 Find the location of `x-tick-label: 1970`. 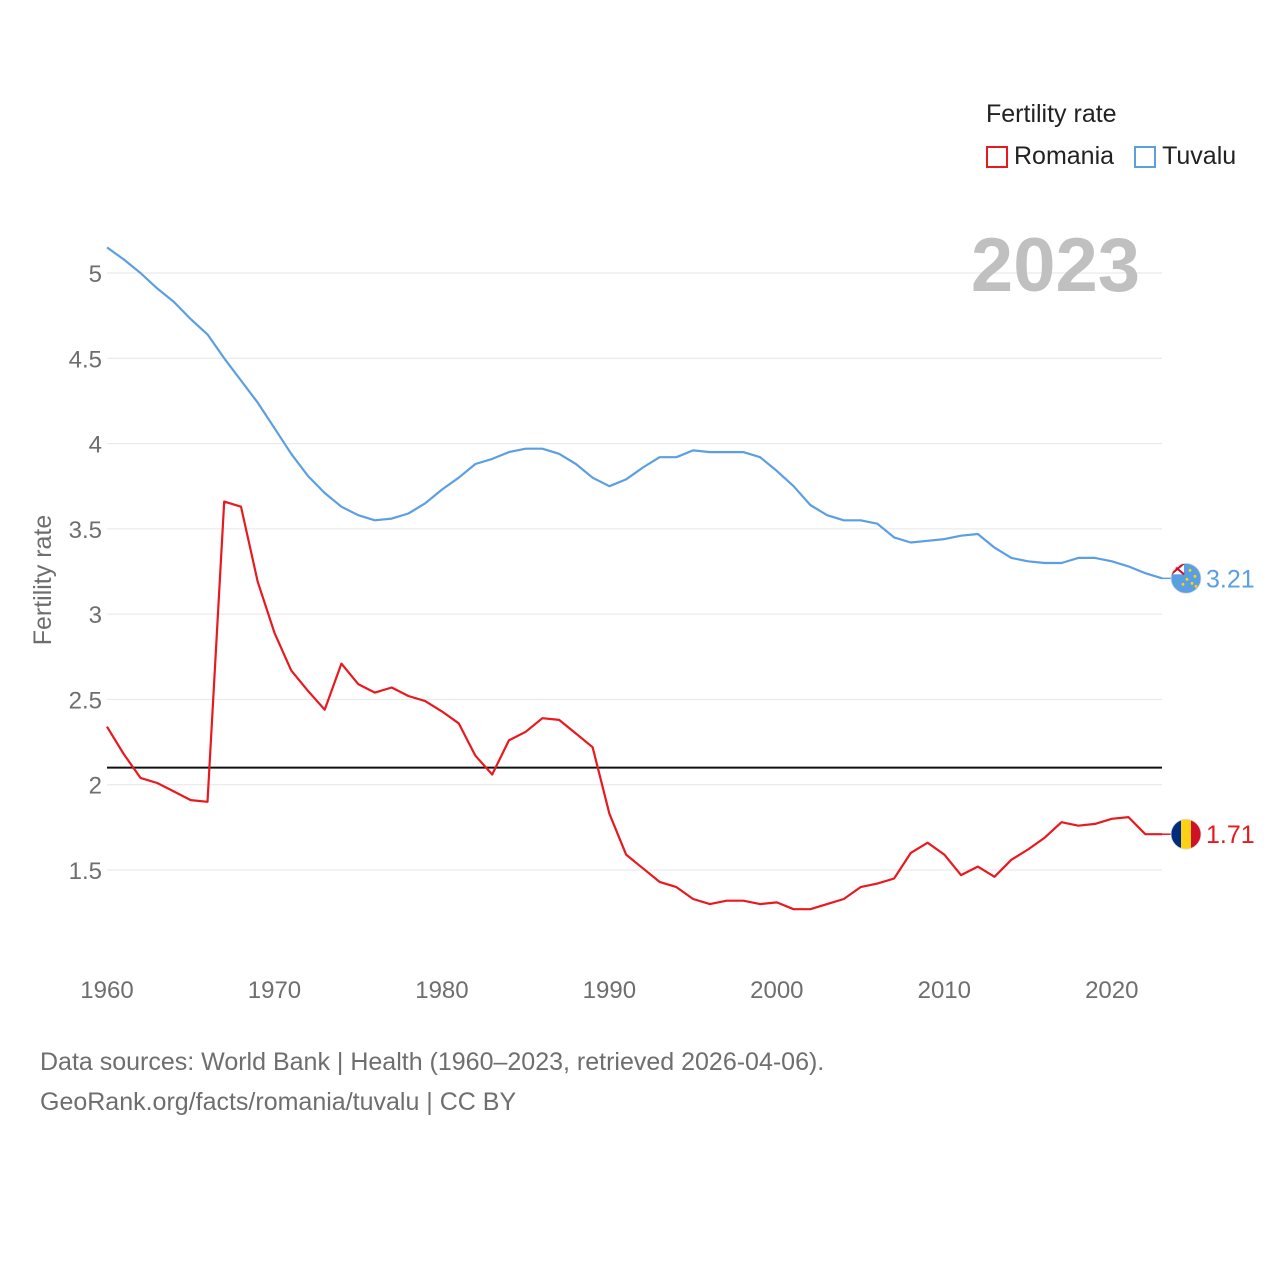

x-tick-label: 1970 is located at coordinates (274, 990).